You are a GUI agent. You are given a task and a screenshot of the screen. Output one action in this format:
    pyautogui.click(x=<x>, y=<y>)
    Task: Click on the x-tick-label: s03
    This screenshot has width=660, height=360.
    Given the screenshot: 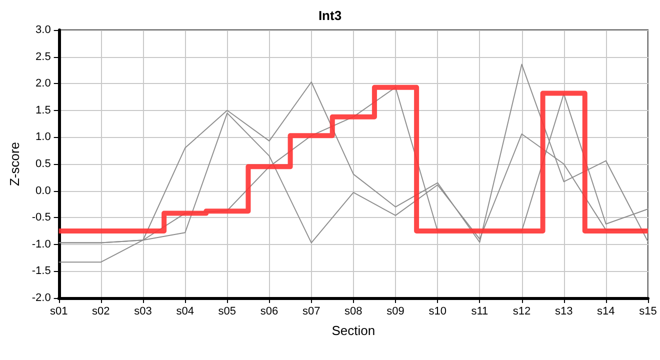 What is the action you would take?
    pyautogui.click(x=143, y=312)
    